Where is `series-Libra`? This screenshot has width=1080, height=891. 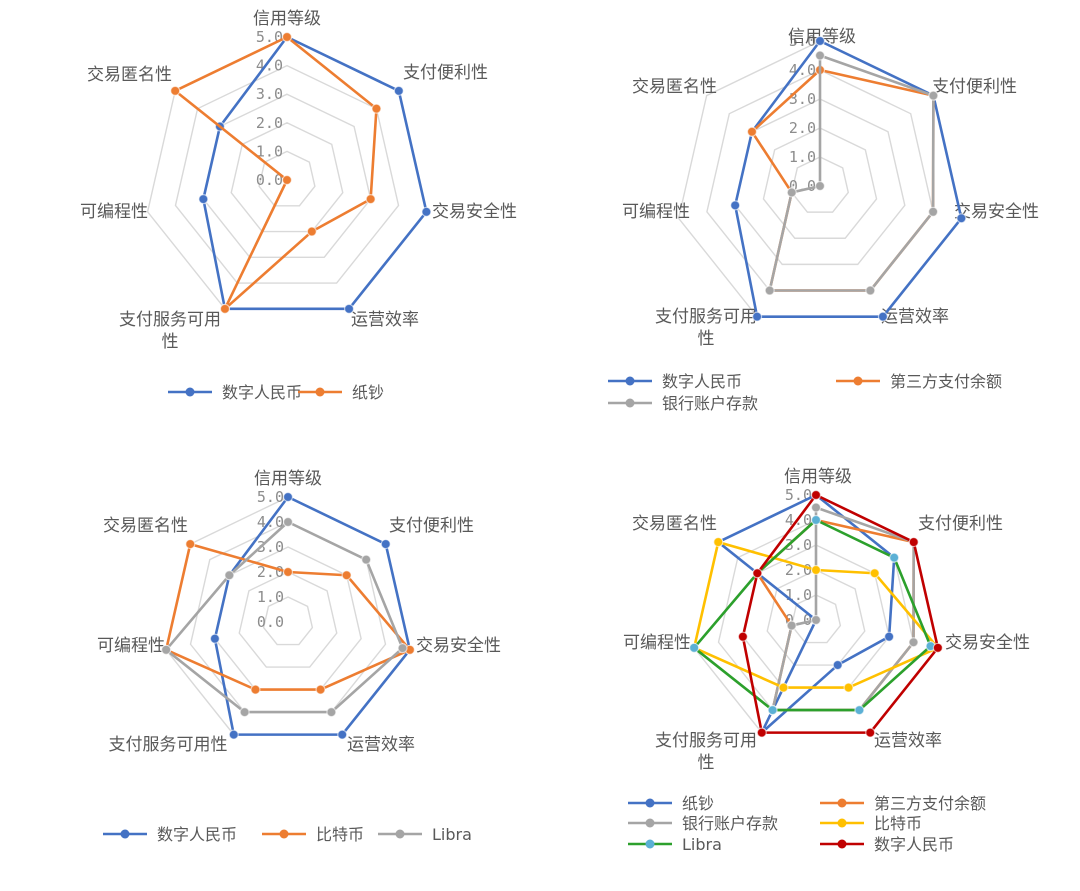
series-Libra is located at coordinates (284, 617).